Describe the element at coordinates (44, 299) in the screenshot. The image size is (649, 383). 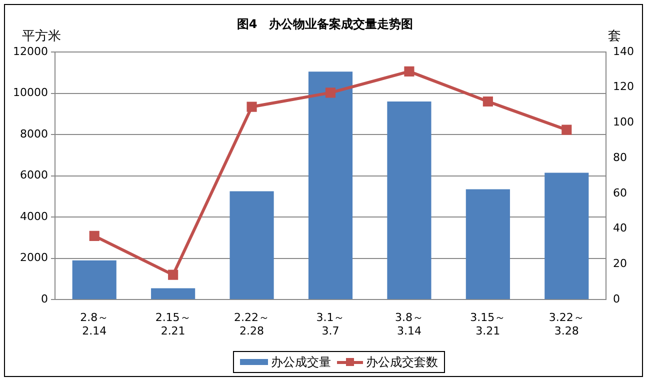
I see `y-tick-label: 0` at that location.